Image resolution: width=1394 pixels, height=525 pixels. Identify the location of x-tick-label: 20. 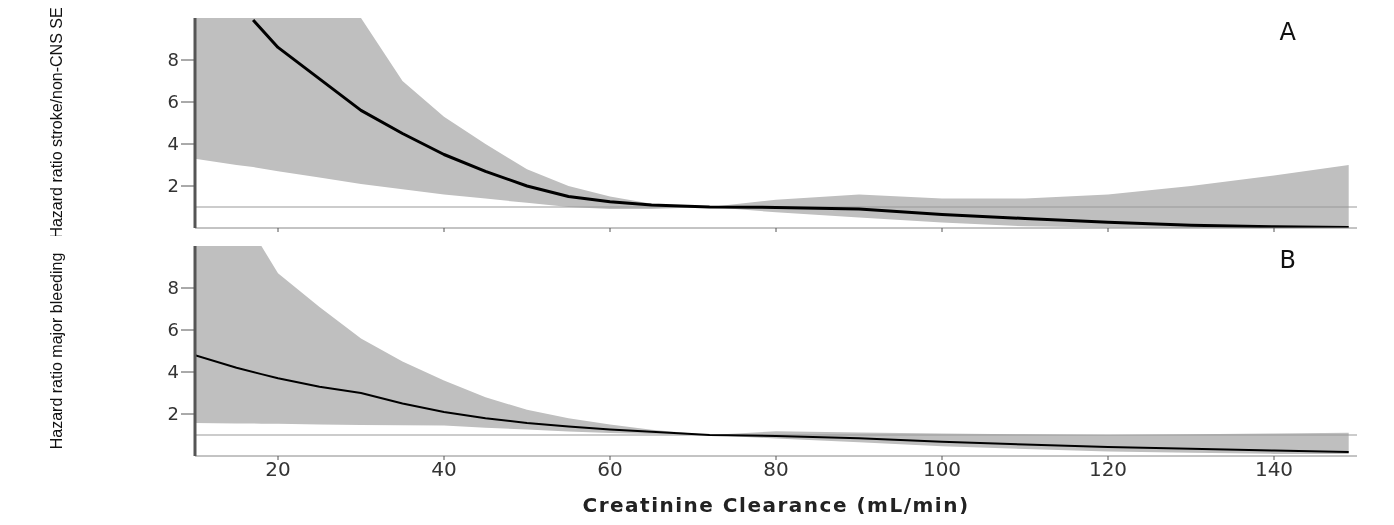
(278, 469).